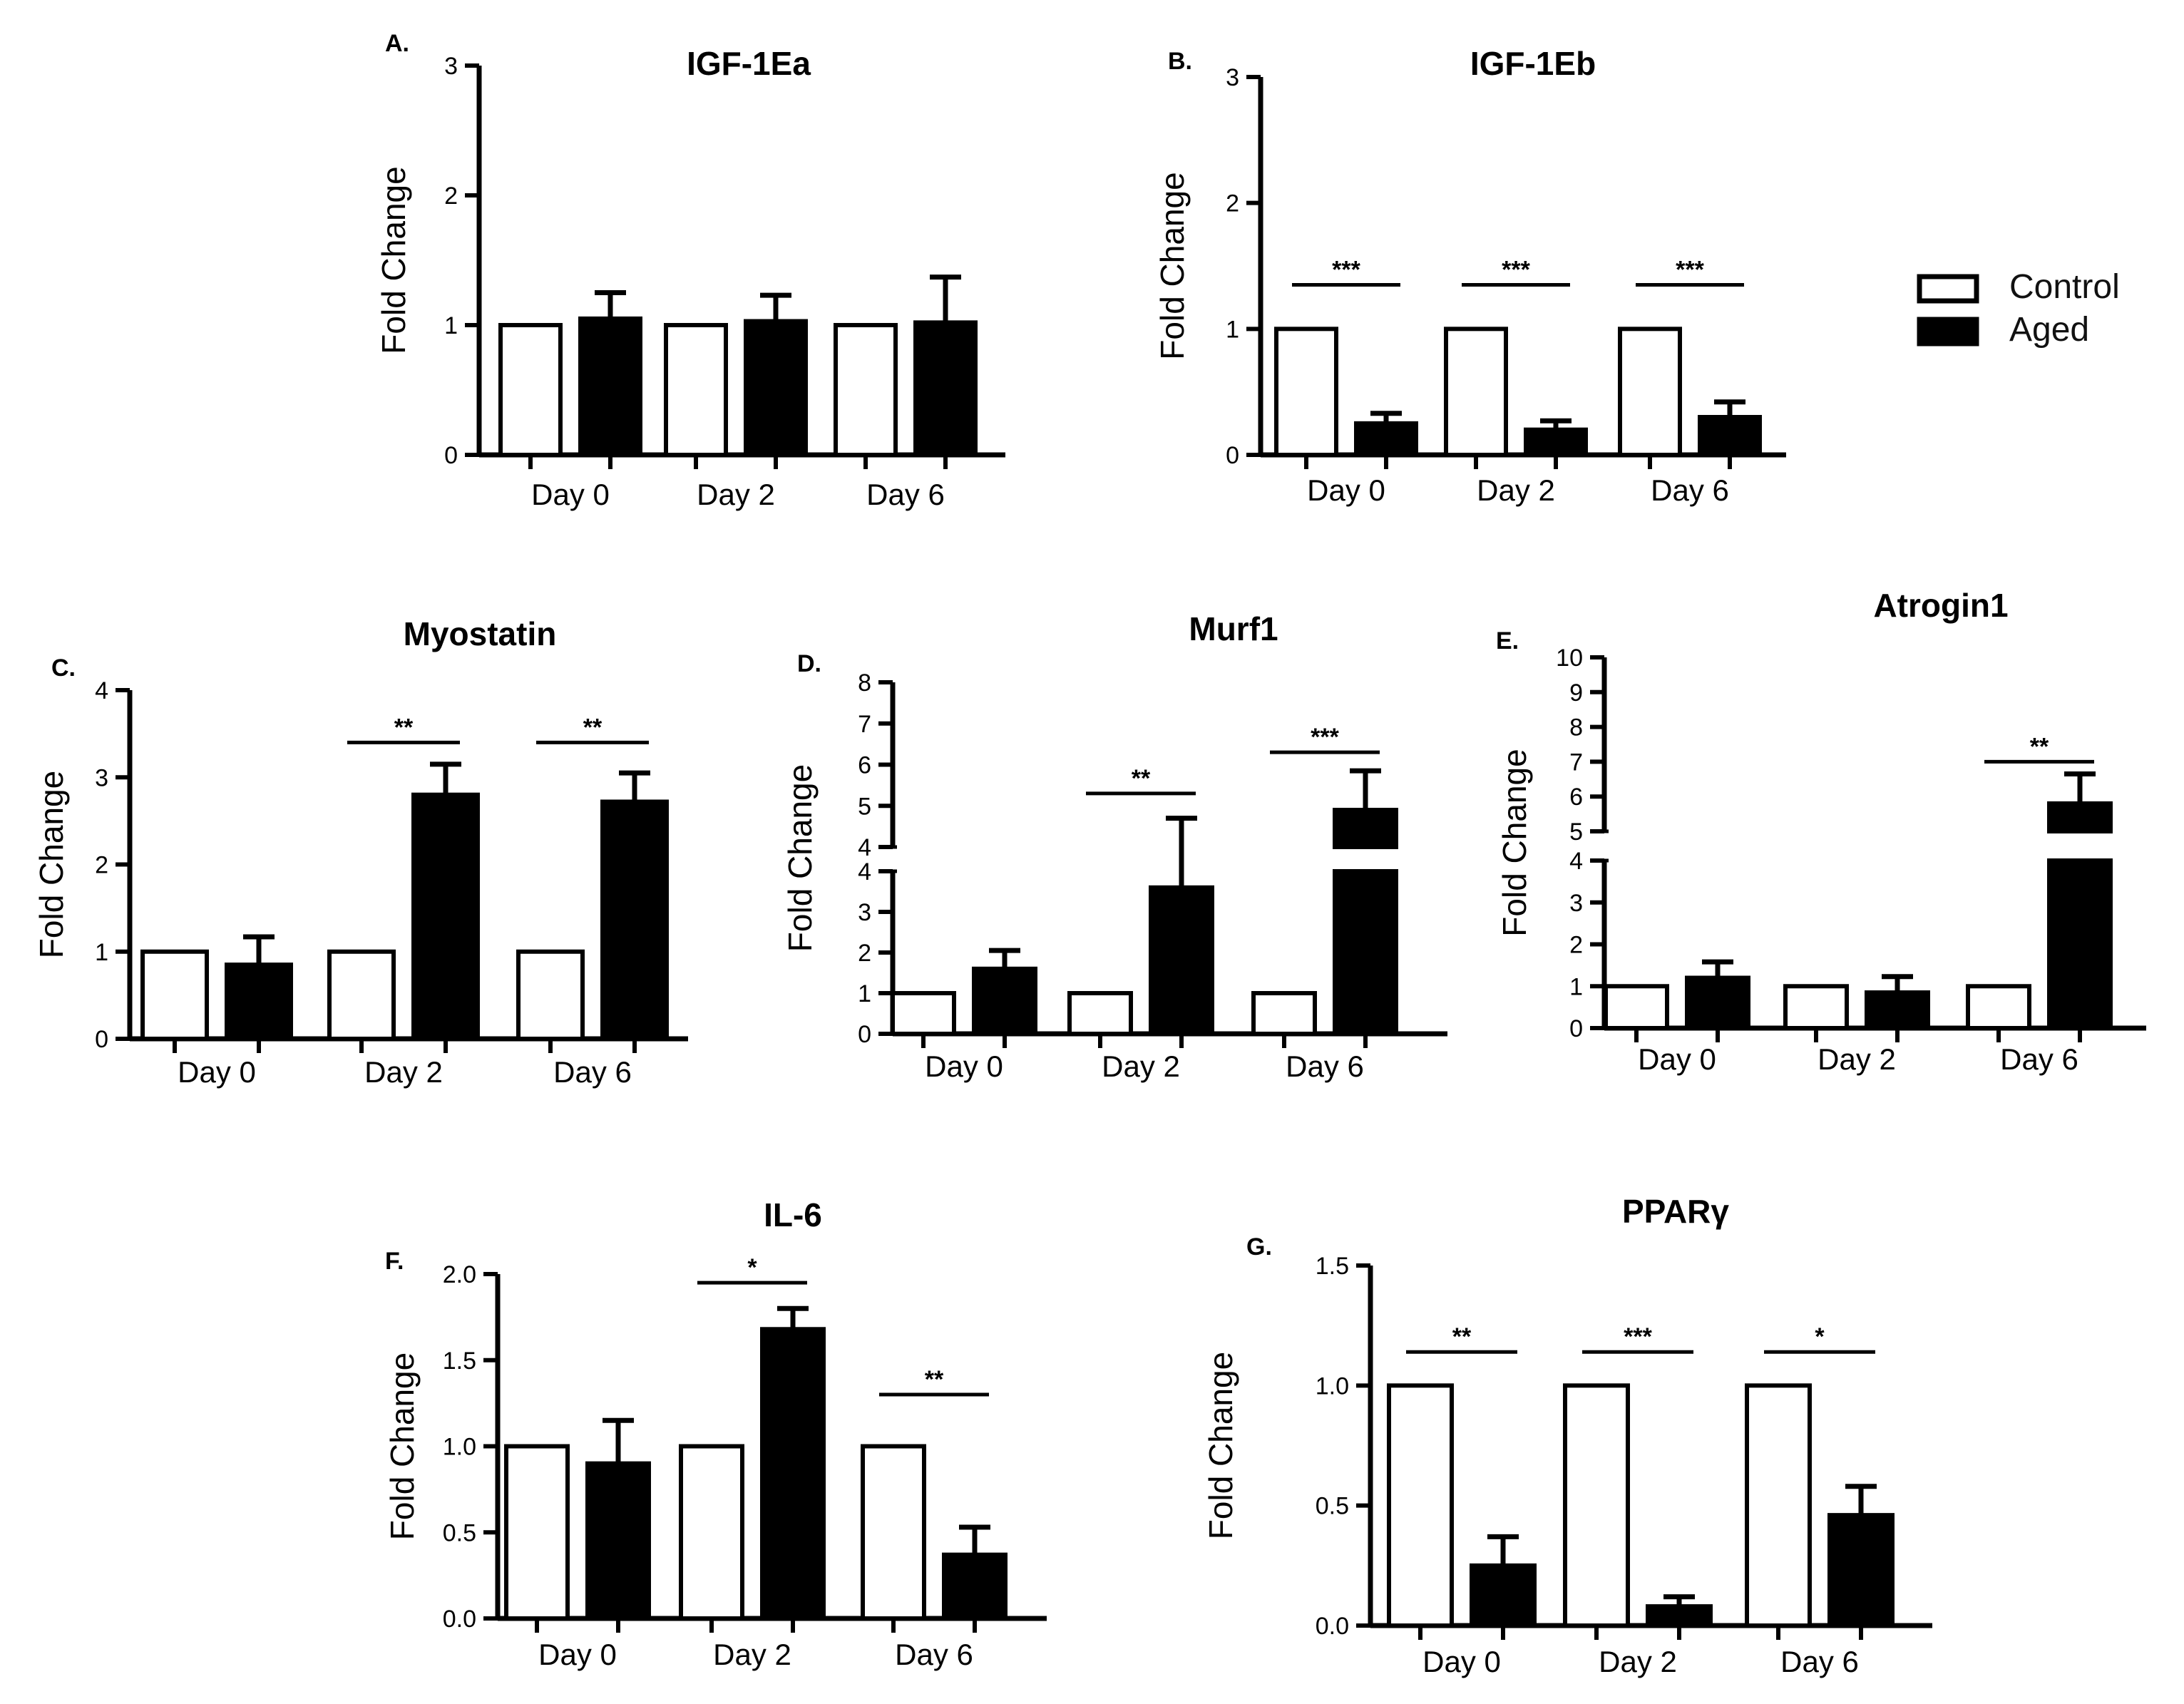 Image resolution: width=2184 pixels, height=1704 pixels. What do you see at coordinates (793, 1215) in the screenshot?
I see `panel-title: IL-6` at bounding box center [793, 1215].